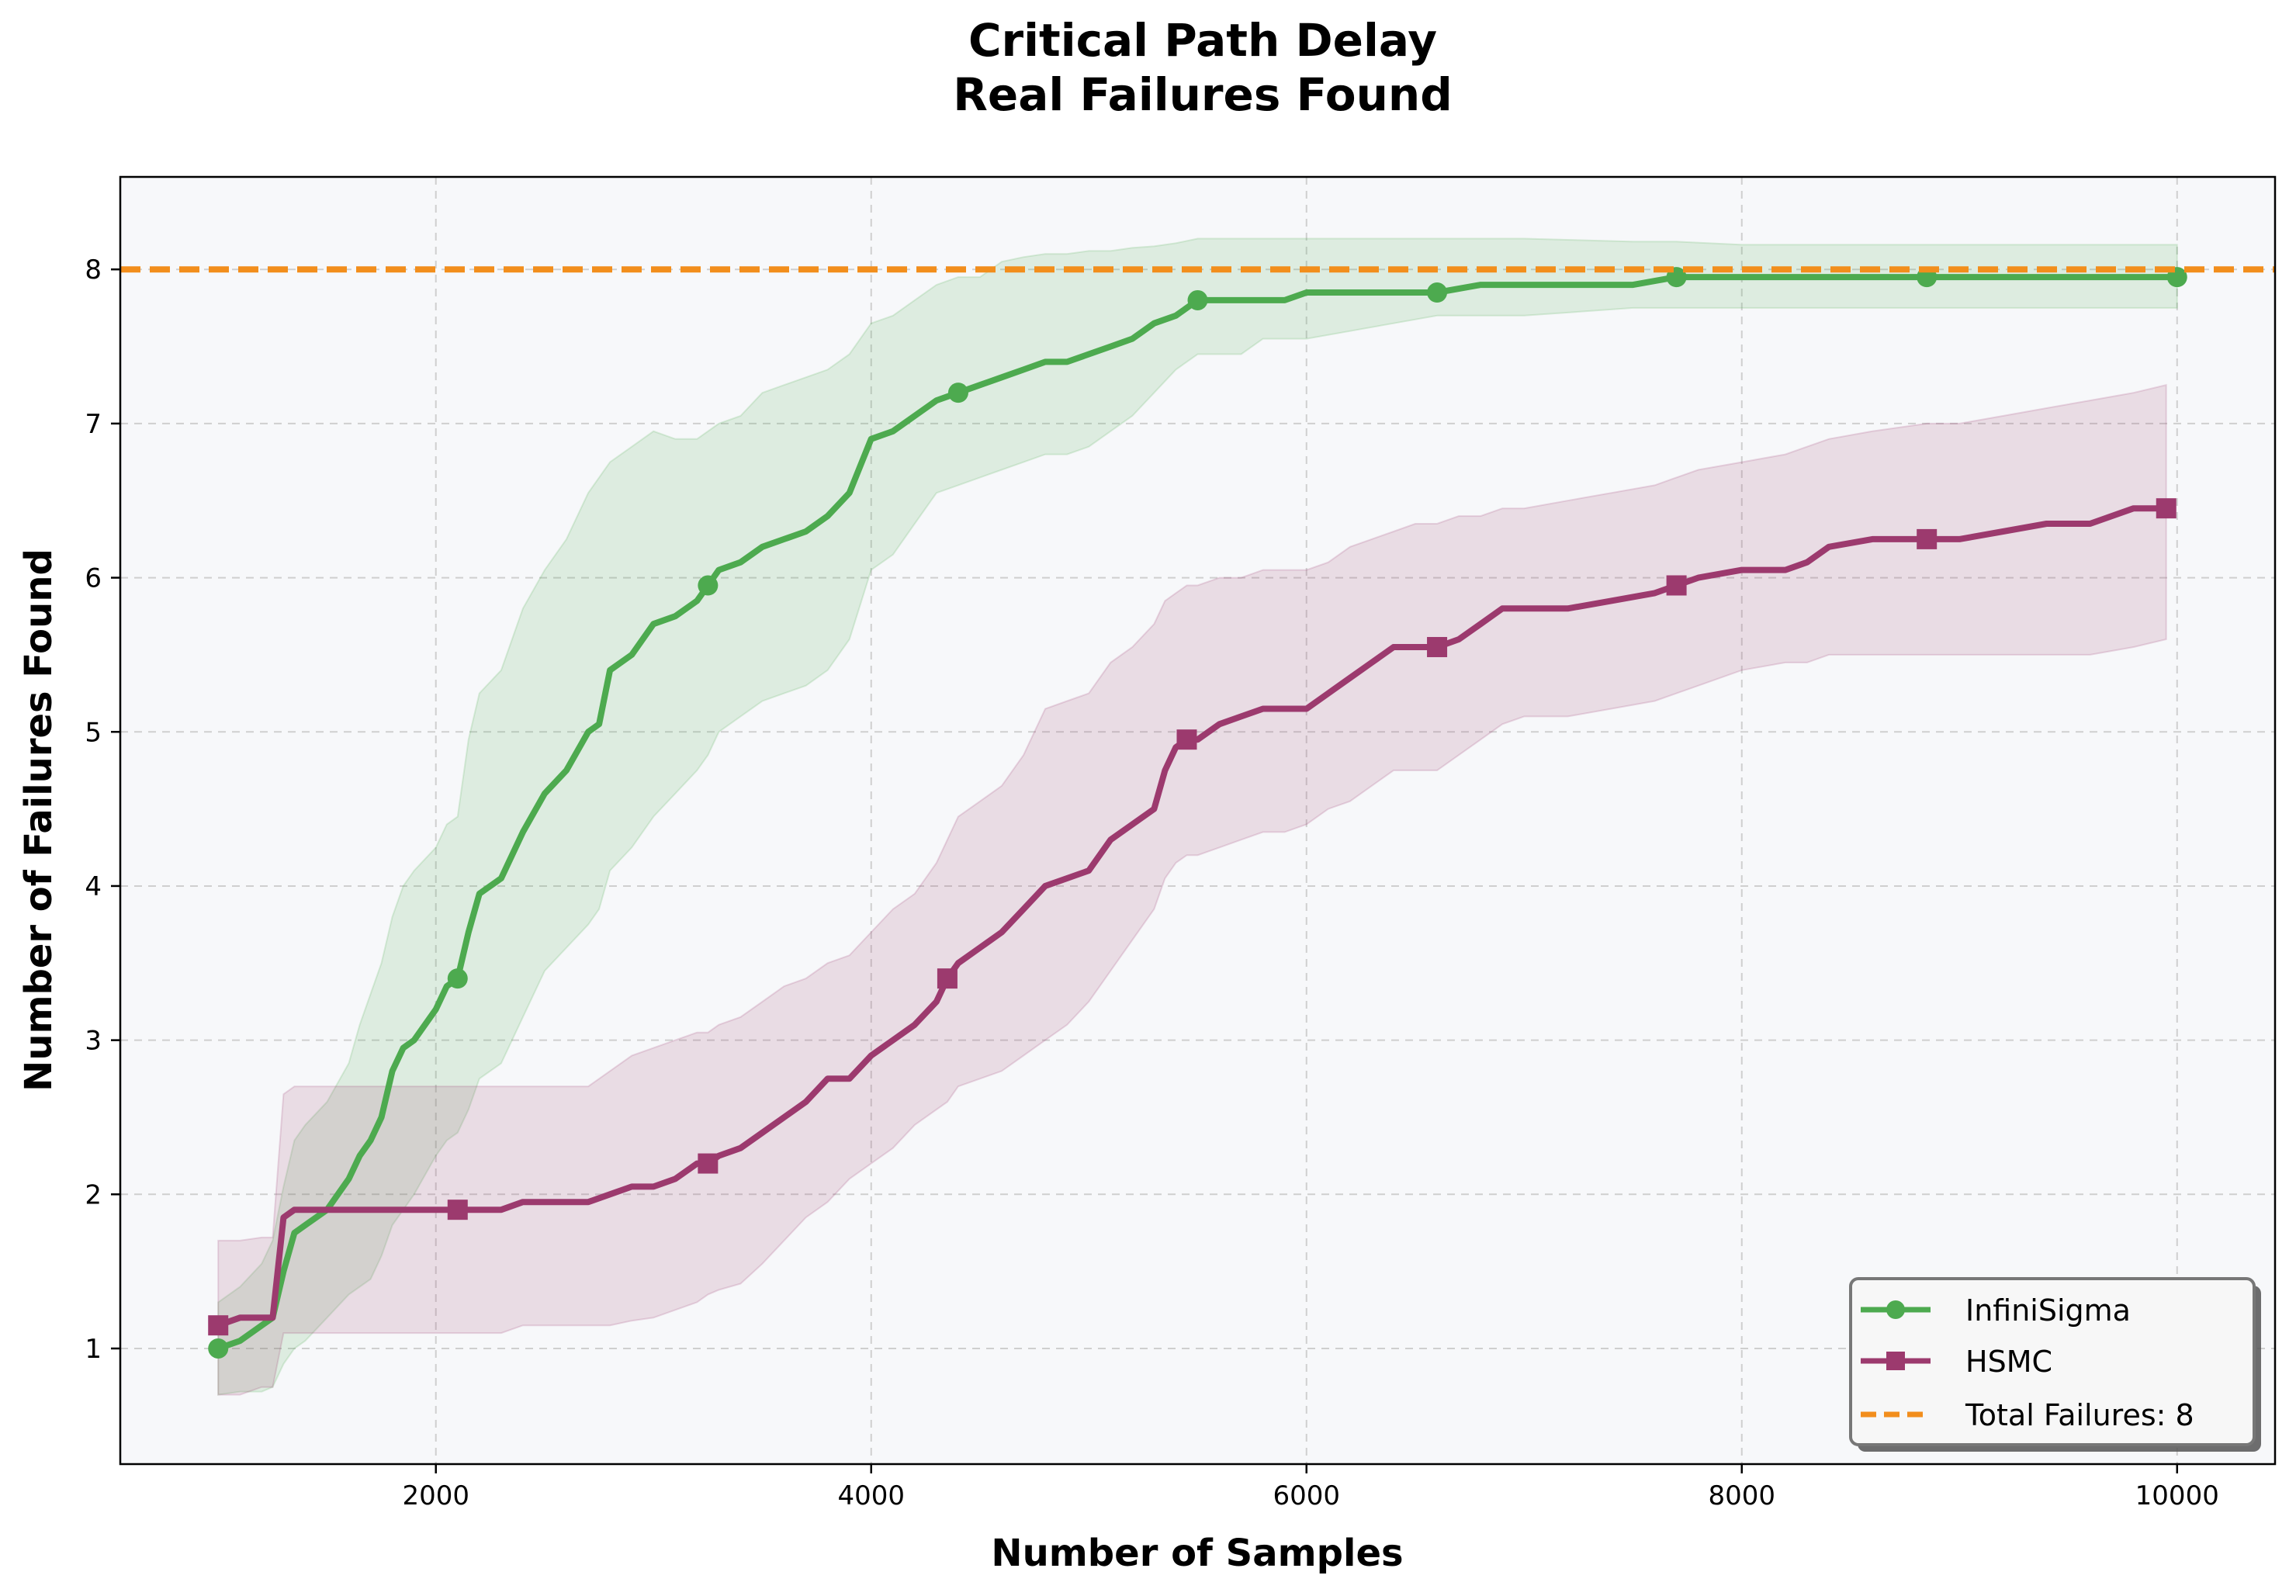 This screenshot has height=1596, width=2296. I want to click on x-axis-ticks: 2000 4000 6000 8000 10000, so click(1310, 1487).